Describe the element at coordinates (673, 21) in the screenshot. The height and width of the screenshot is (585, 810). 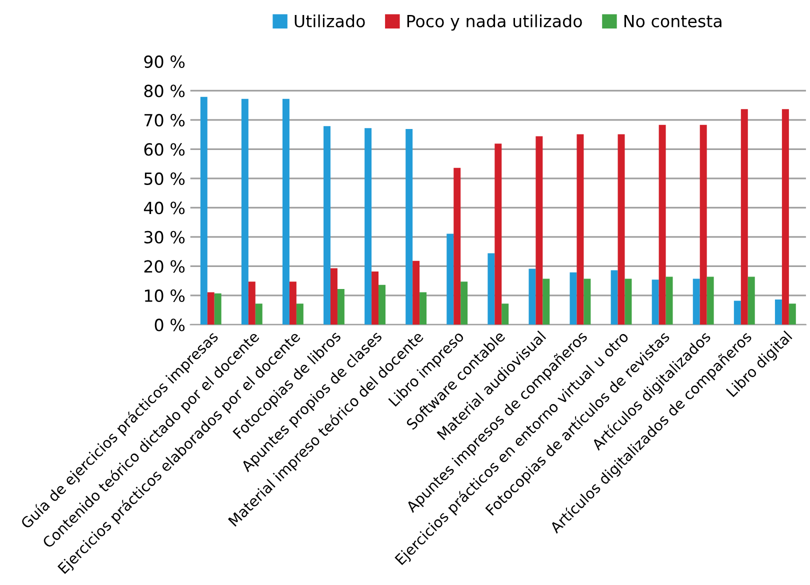
I see `legend-label: No contesta` at that location.